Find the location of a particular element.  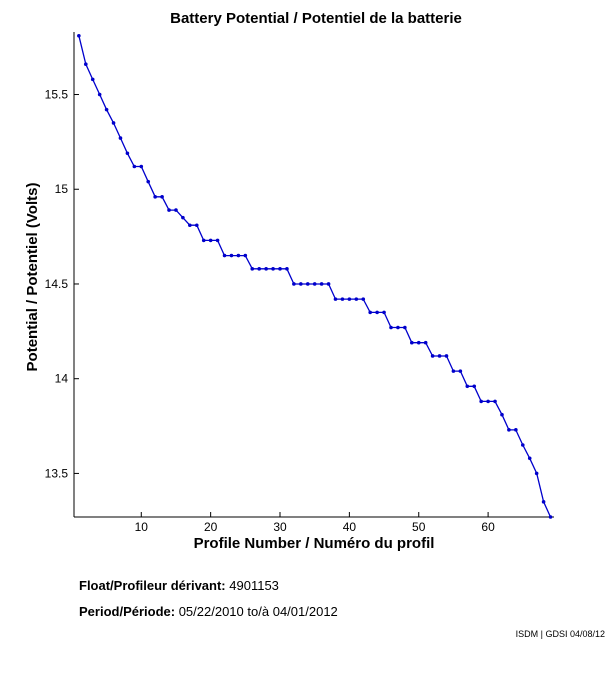

x-tick-label: 40 is located at coordinates (350, 527).